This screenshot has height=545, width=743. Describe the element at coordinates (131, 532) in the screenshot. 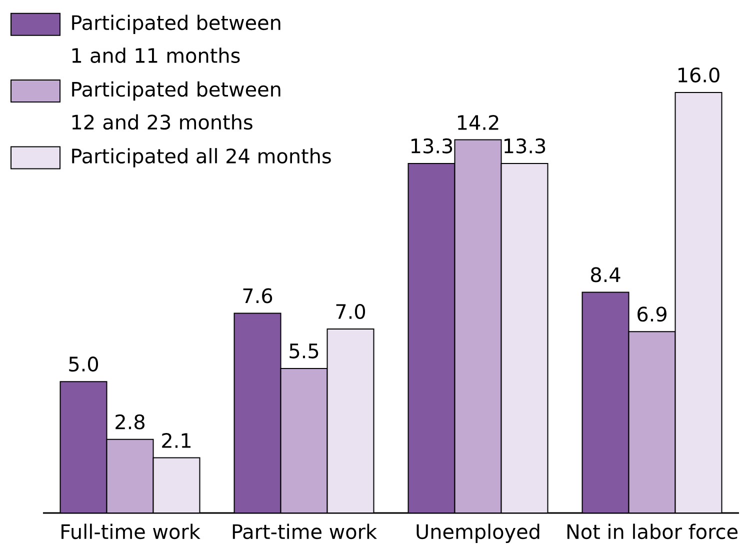

I see `x-tick-label: Full-time work` at that location.